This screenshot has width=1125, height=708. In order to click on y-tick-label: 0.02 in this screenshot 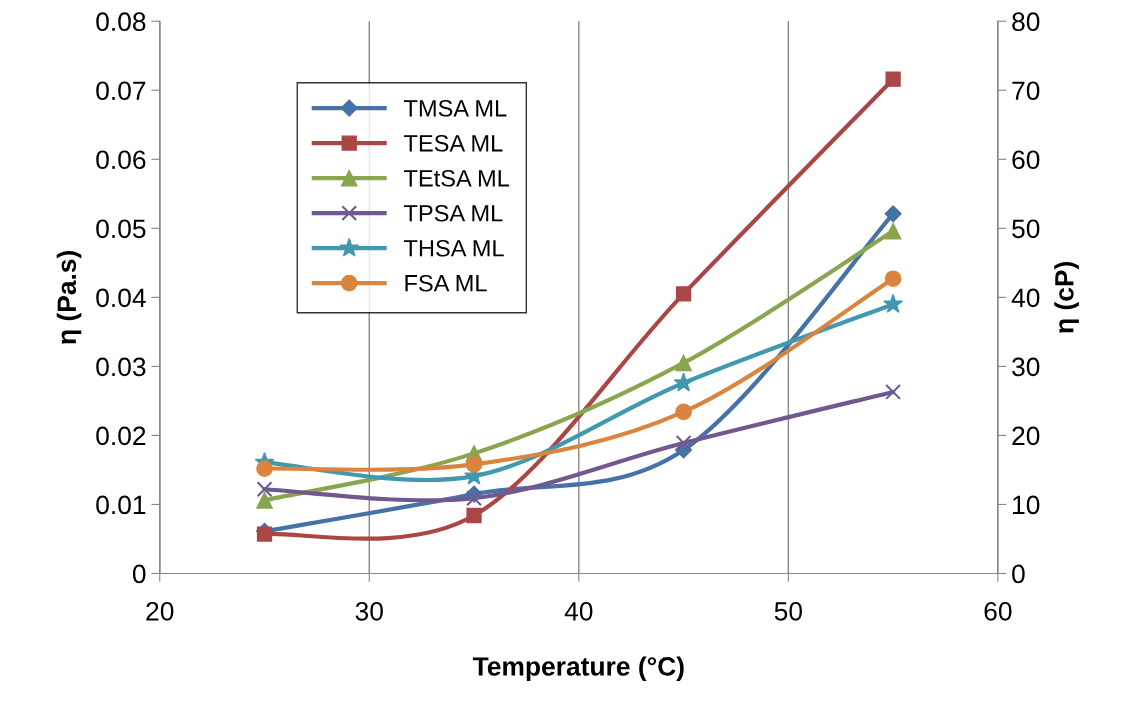, I will do `click(121, 436)`.